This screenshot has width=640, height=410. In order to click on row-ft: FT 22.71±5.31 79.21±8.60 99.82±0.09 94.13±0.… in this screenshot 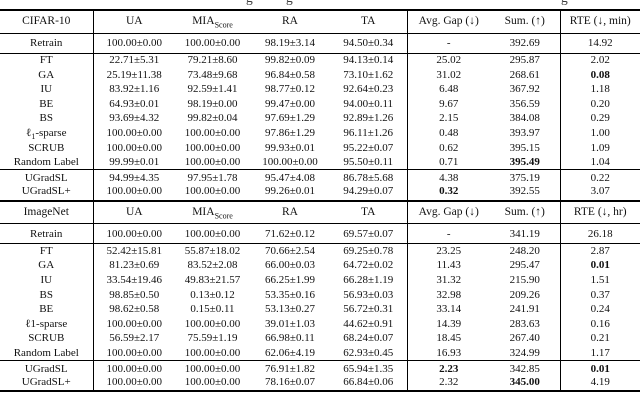, I will do `click(320, 60)`.